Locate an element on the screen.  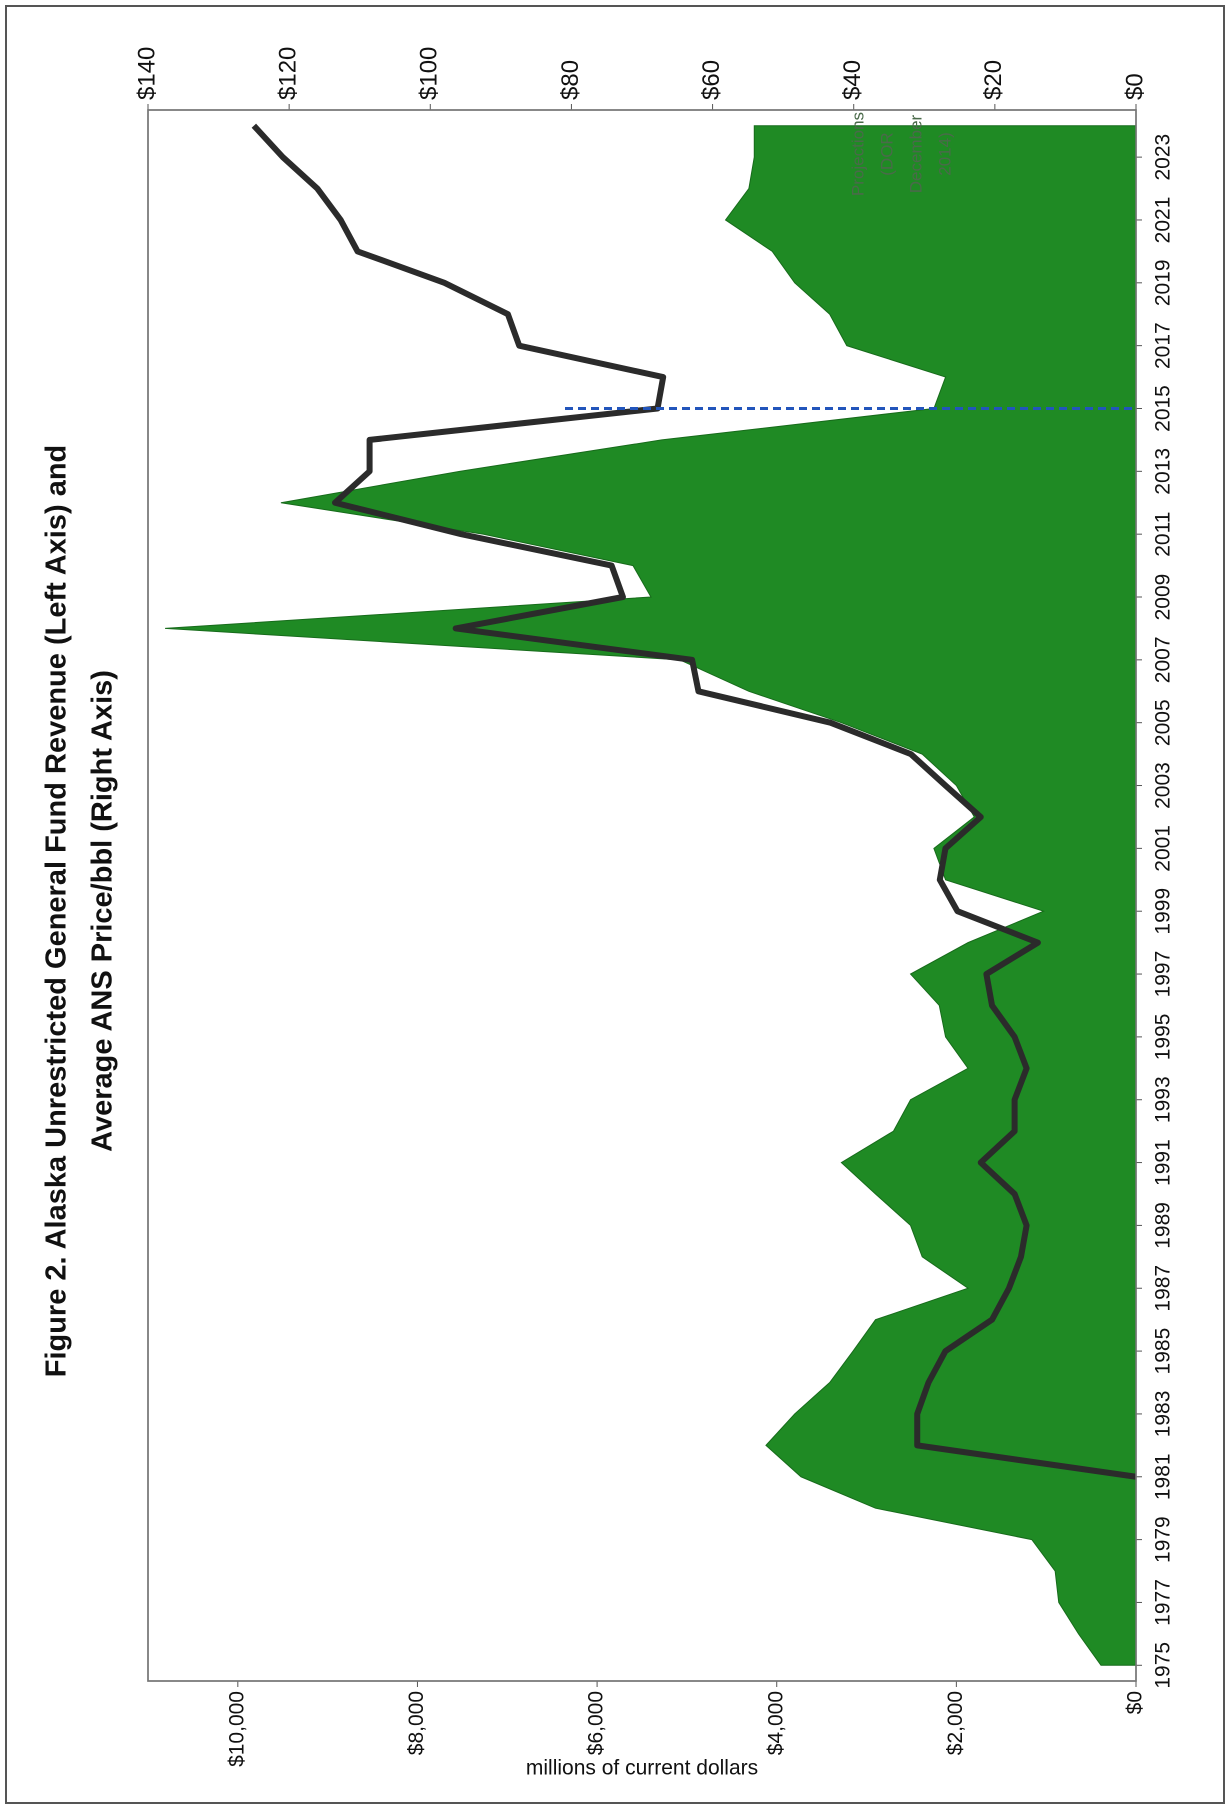
x-tick-label: 1989 is located at coordinates (1163, 1225).